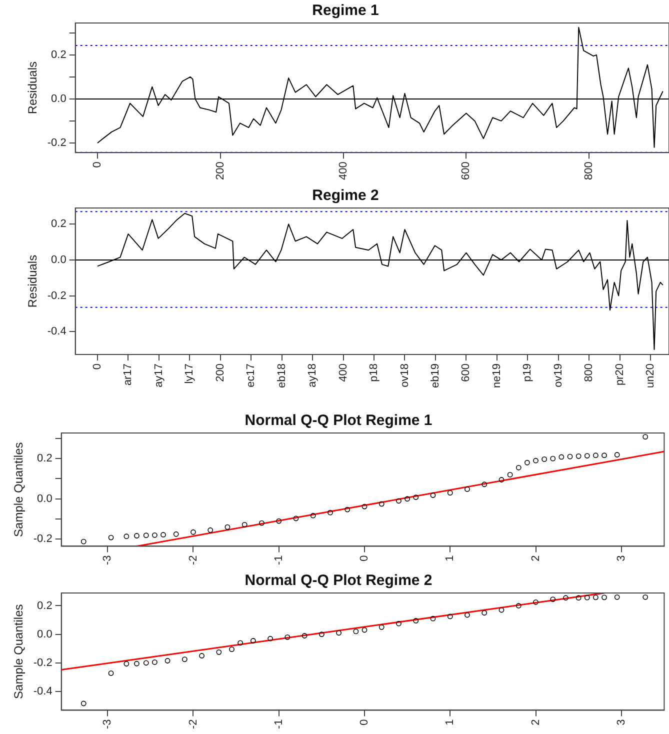 This screenshot has width=669, height=734. I want to click on x-tick-label: ec17, so click(251, 376).